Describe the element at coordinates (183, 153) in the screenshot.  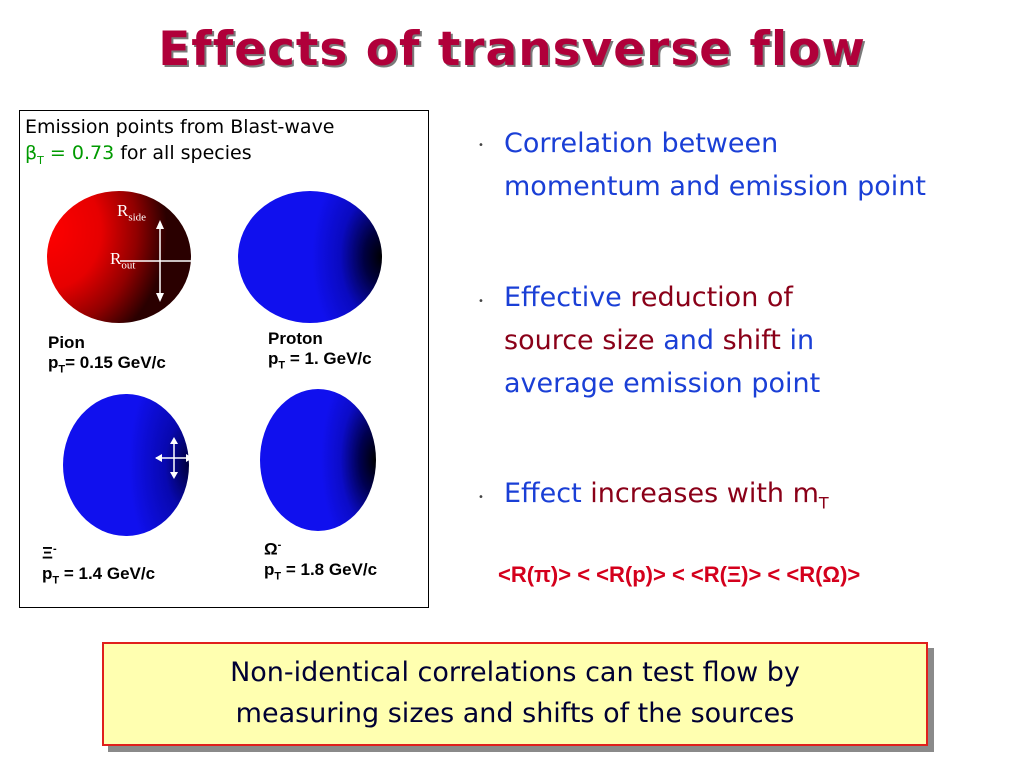
I see `caption-rest: for all species` at that location.